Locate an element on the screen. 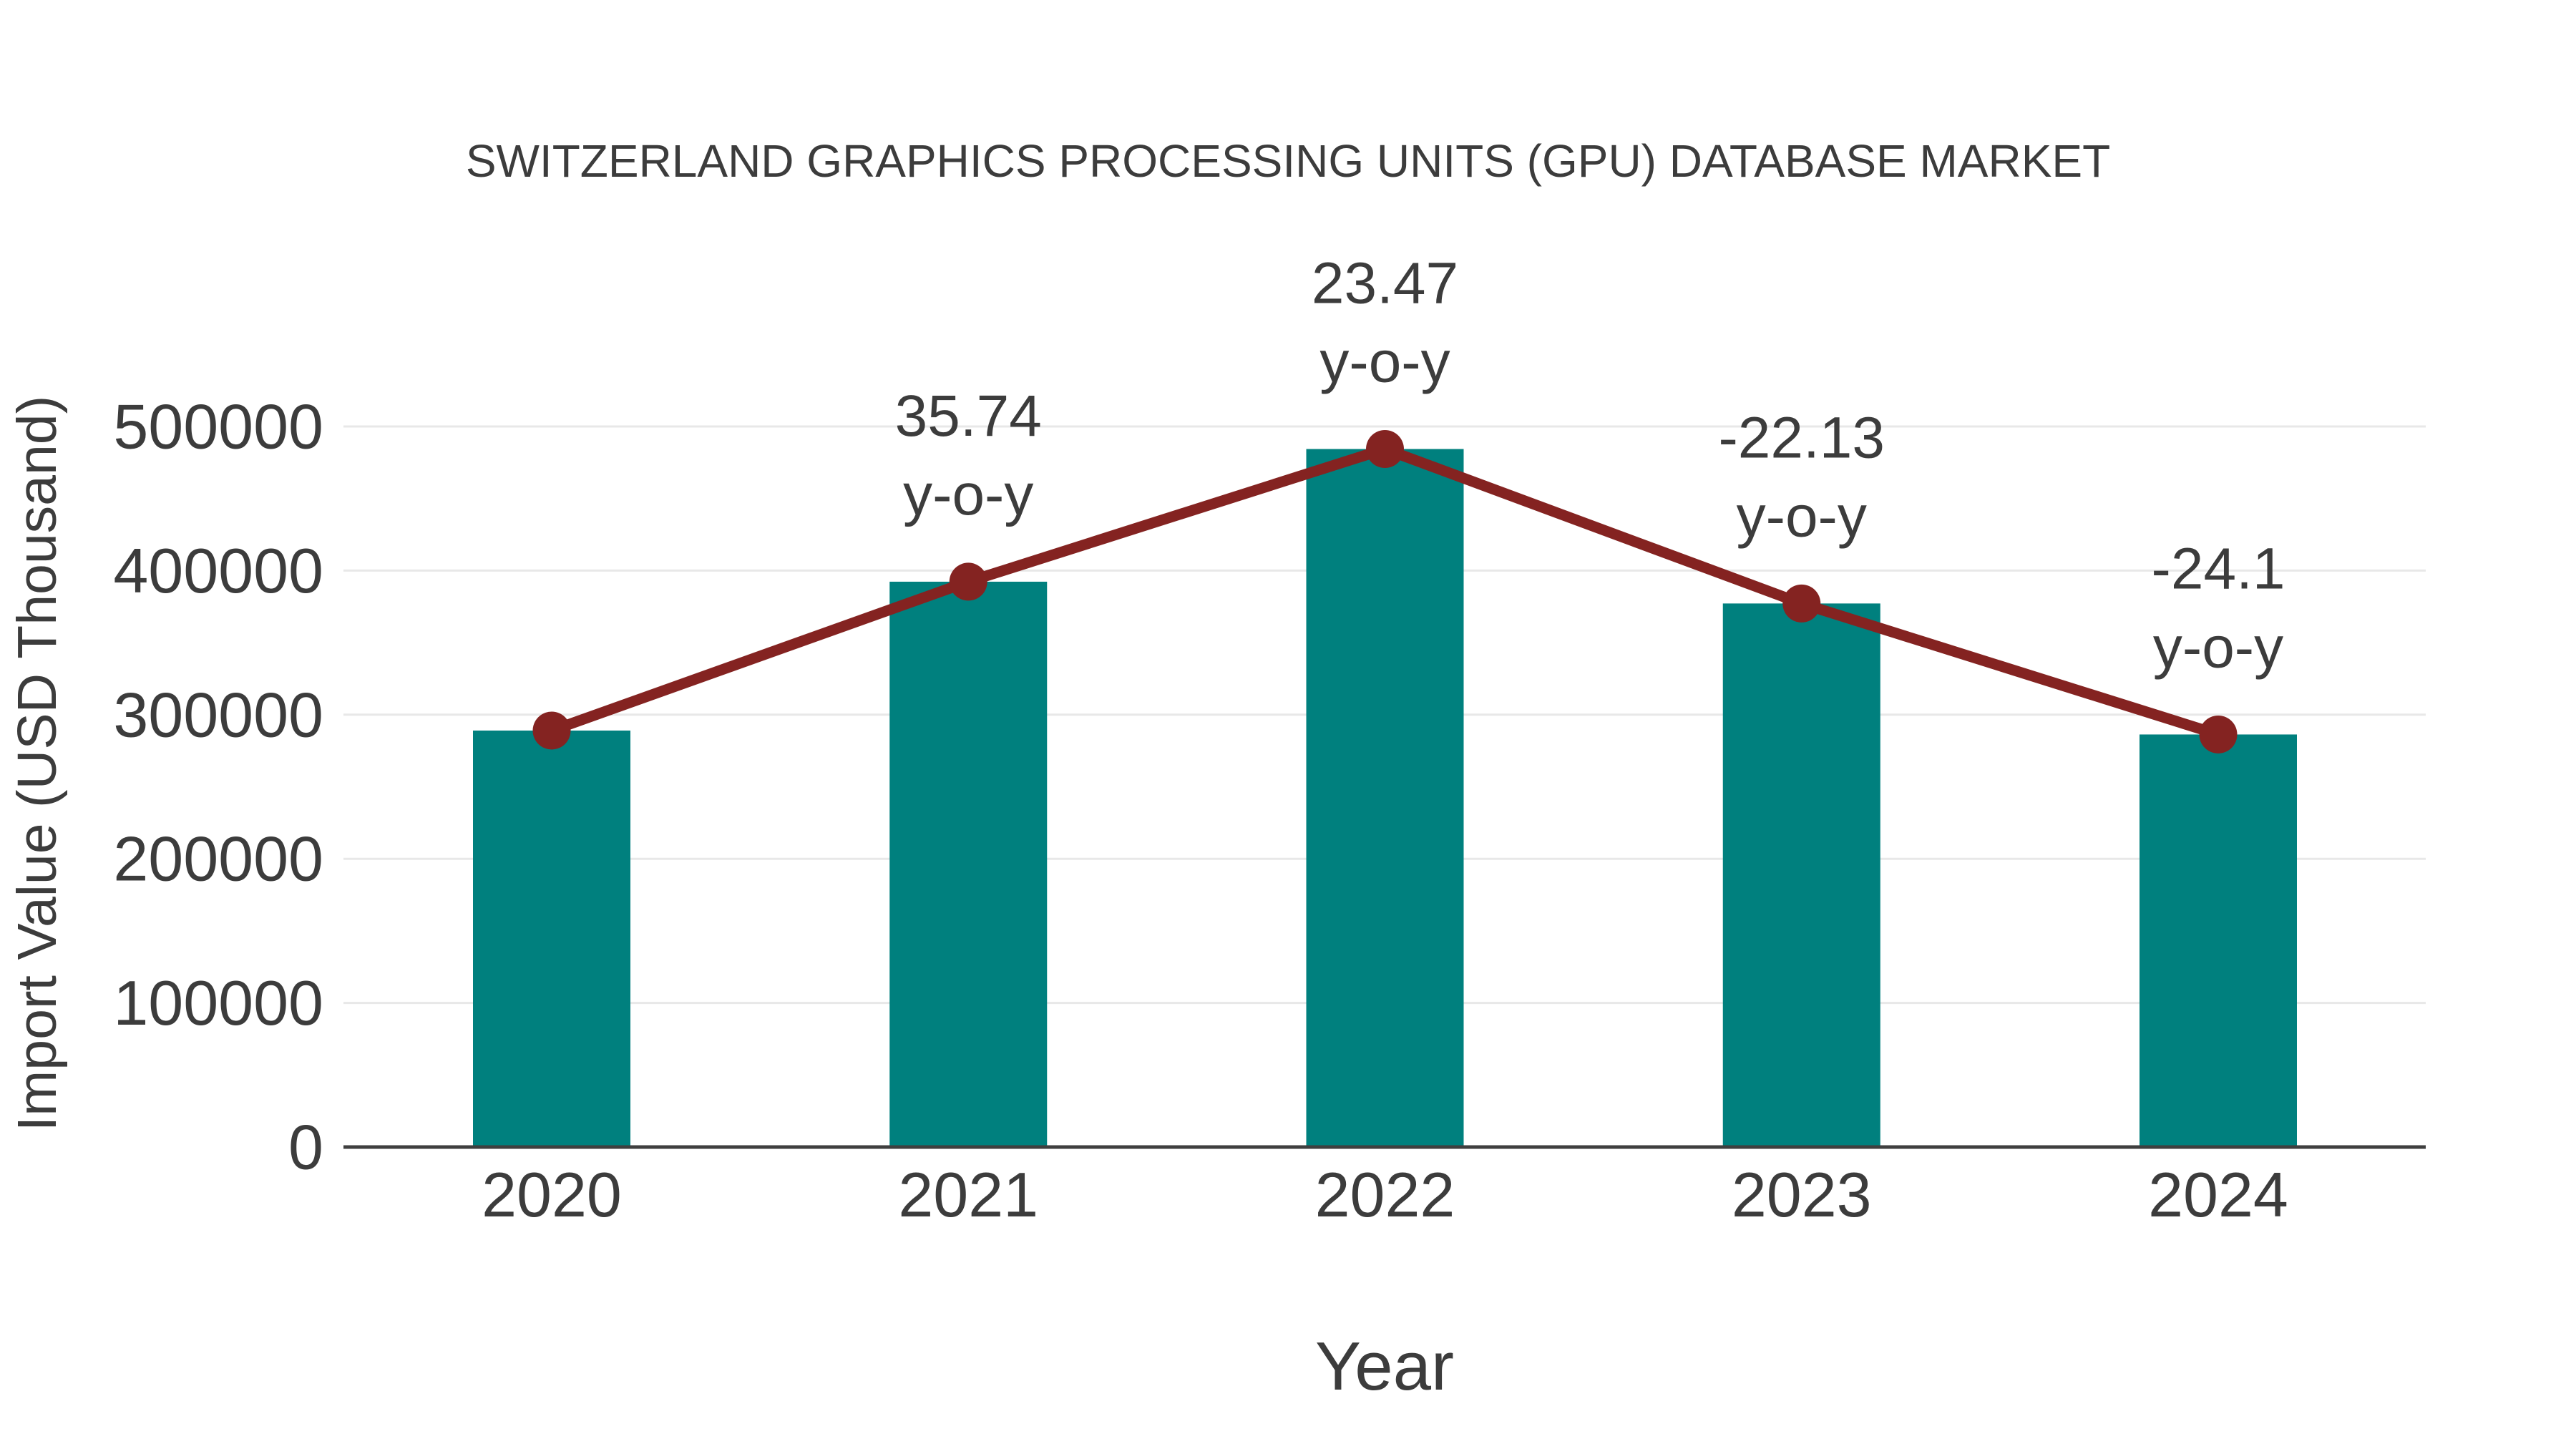  bar-2020 is located at coordinates (551, 938).